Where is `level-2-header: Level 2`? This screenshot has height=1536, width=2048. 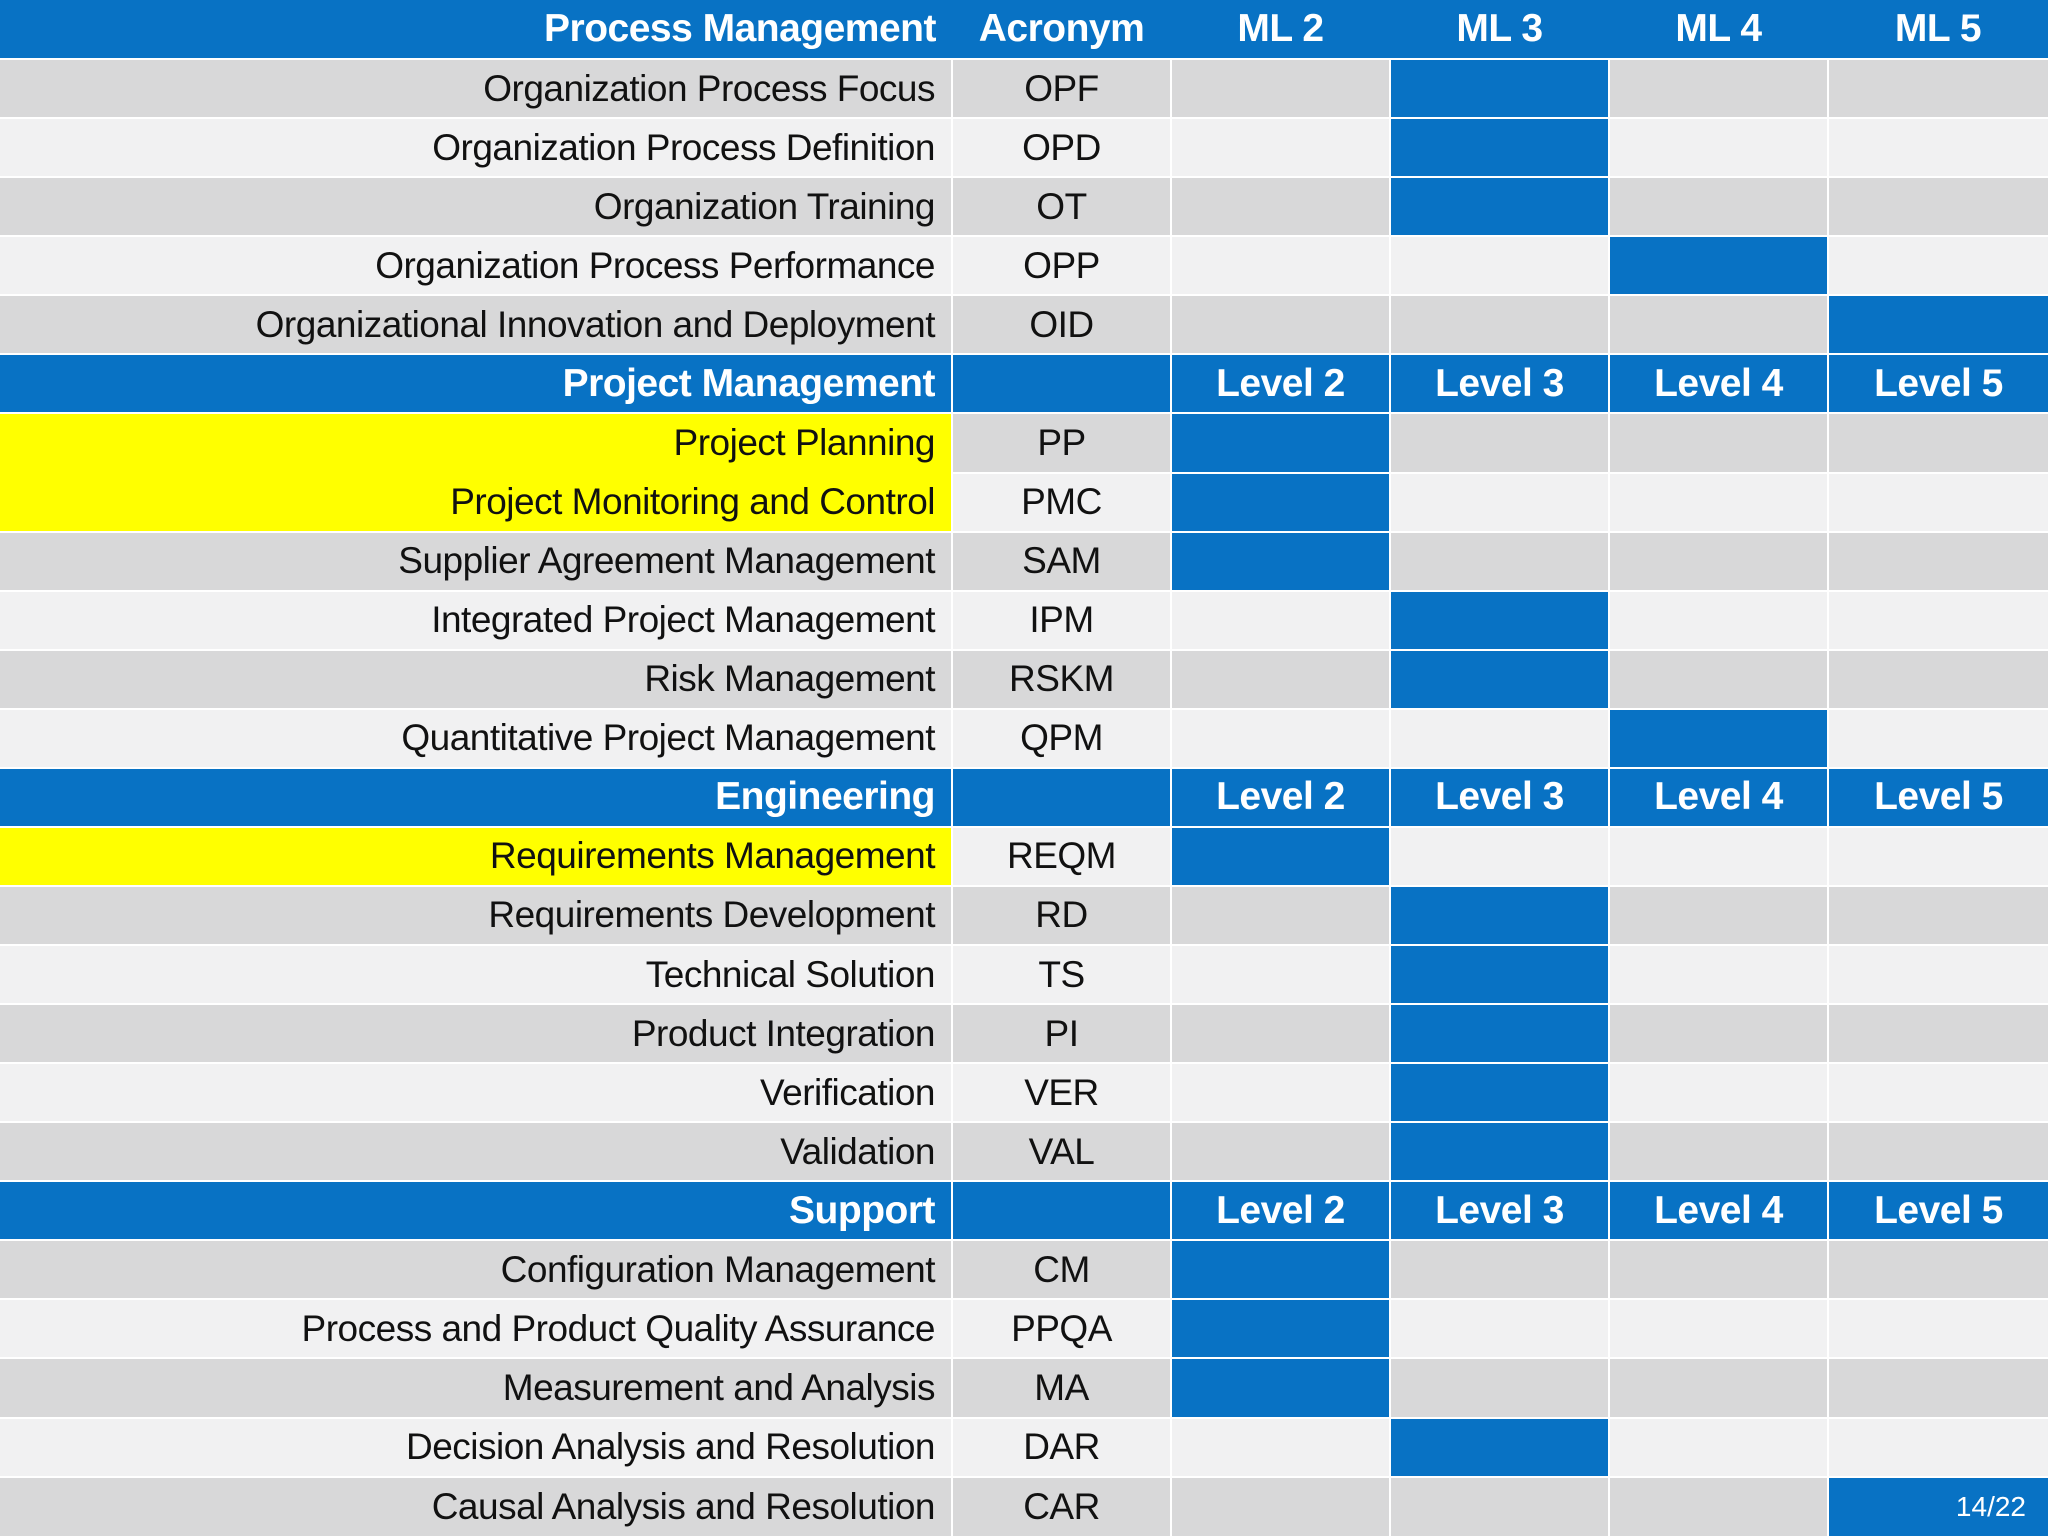 level-2-header: Level 2 is located at coordinates (1280, 383).